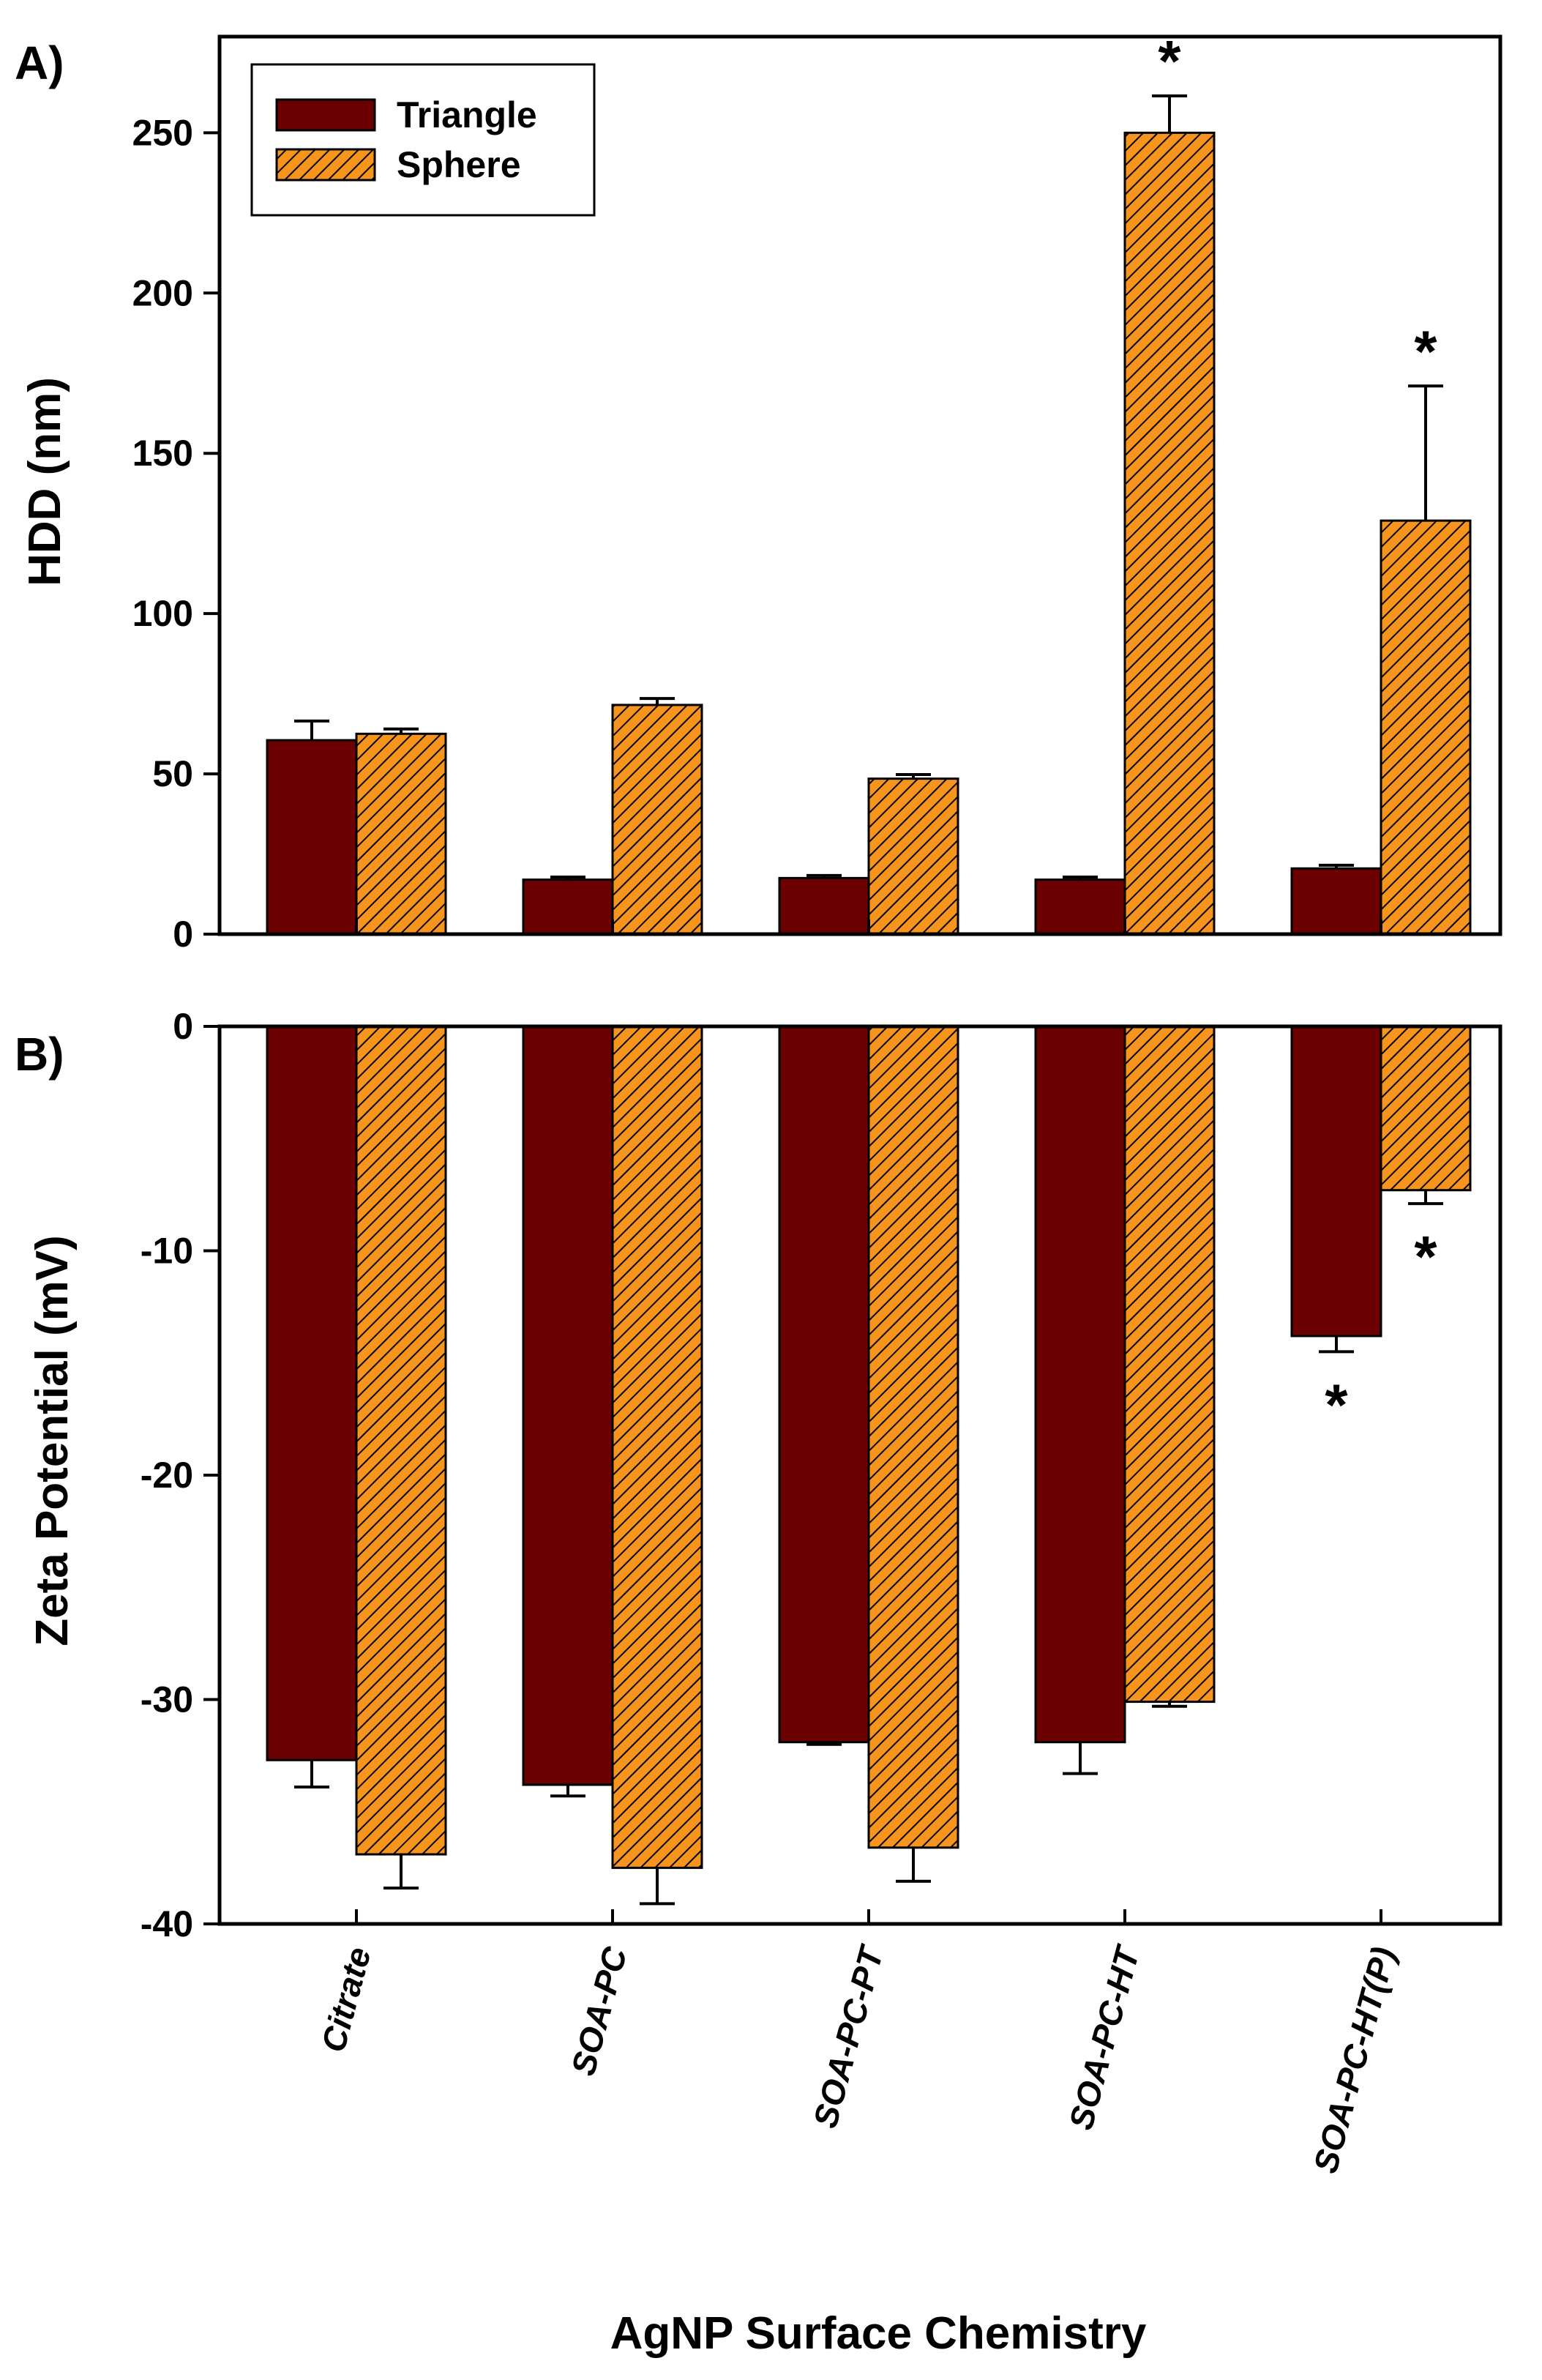  I want to click on panel-a-annotations: **, so click(1298, 206).